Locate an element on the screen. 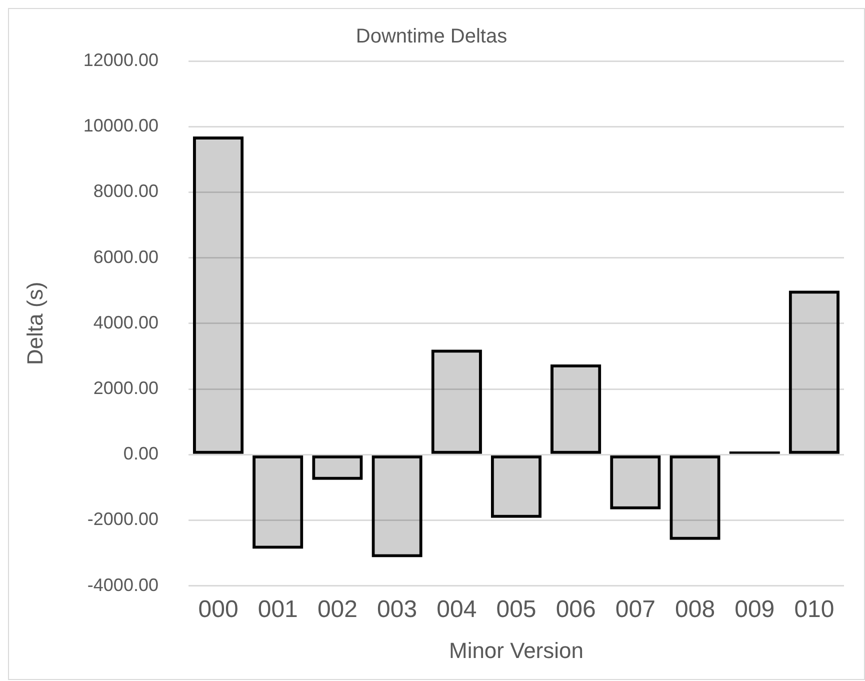 The height and width of the screenshot is (681, 865). y-tick-label: -2000.00 is located at coordinates (122, 519).